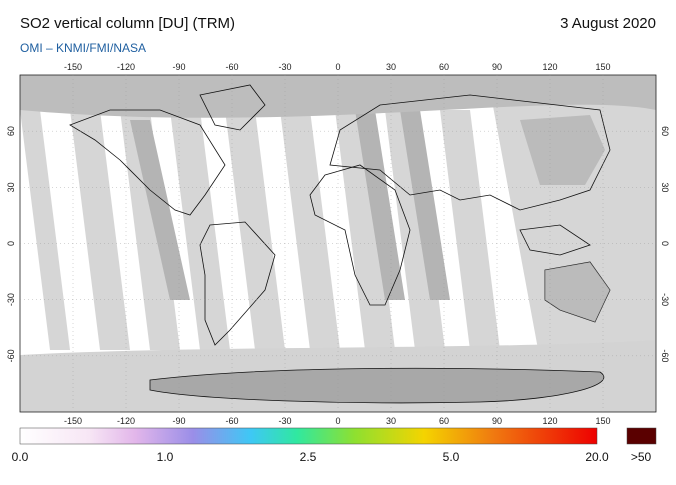 This screenshot has height=485, width=676. What do you see at coordinates (565, 218) in the screenshot?
I see `land-shade` at bounding box center [565, 218].